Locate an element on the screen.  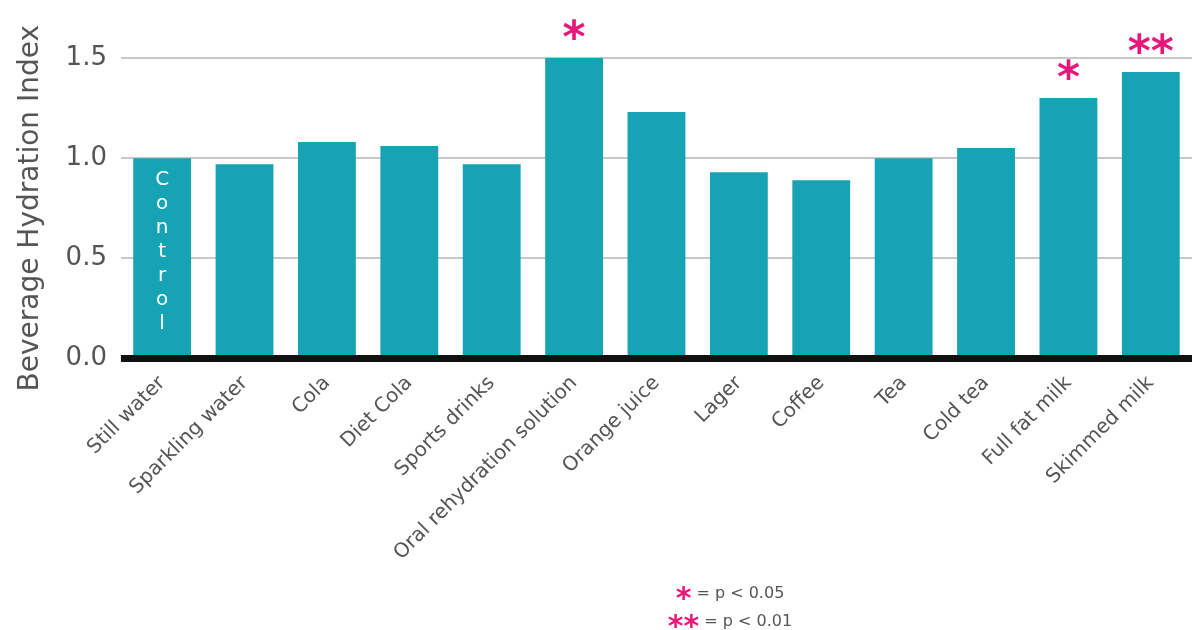
y-tick-label: 0.0 is located at coordinates (86, 356).